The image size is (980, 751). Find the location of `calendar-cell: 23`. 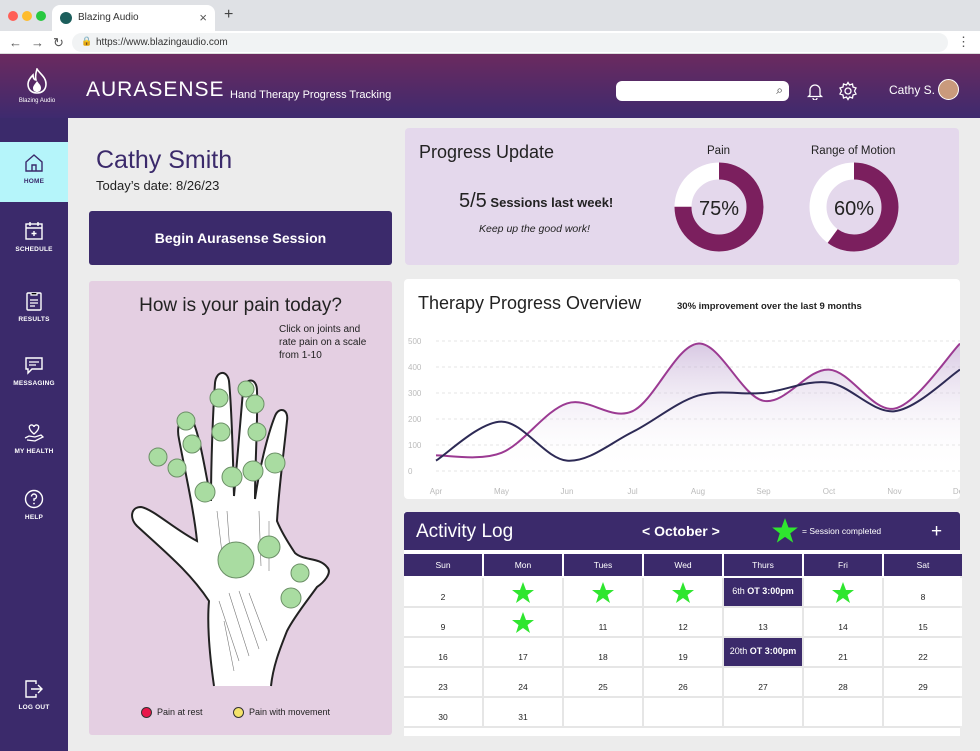

calendar-cell: 23 is located at coordinates (443, 682).